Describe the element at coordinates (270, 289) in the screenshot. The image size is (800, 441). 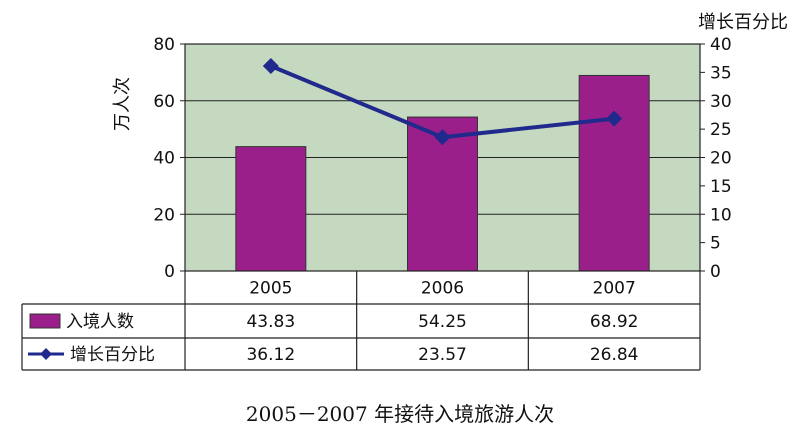
I see `category-label: 2005` at that location.